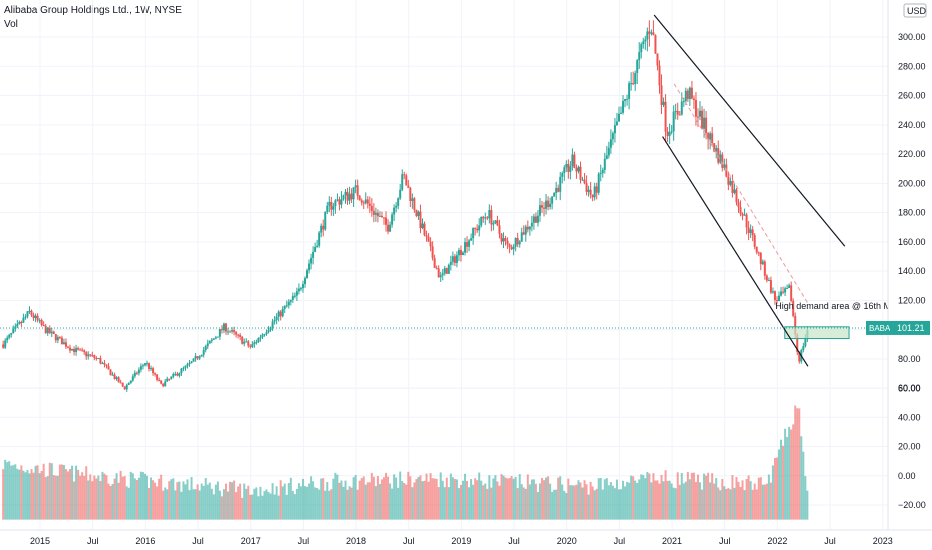 Image resolution: width=932 pixels, height=550 pixels. Describe the element at coordinates (909, 388) in the screenshot. I see `price-tick-label: 60.00` at that location.